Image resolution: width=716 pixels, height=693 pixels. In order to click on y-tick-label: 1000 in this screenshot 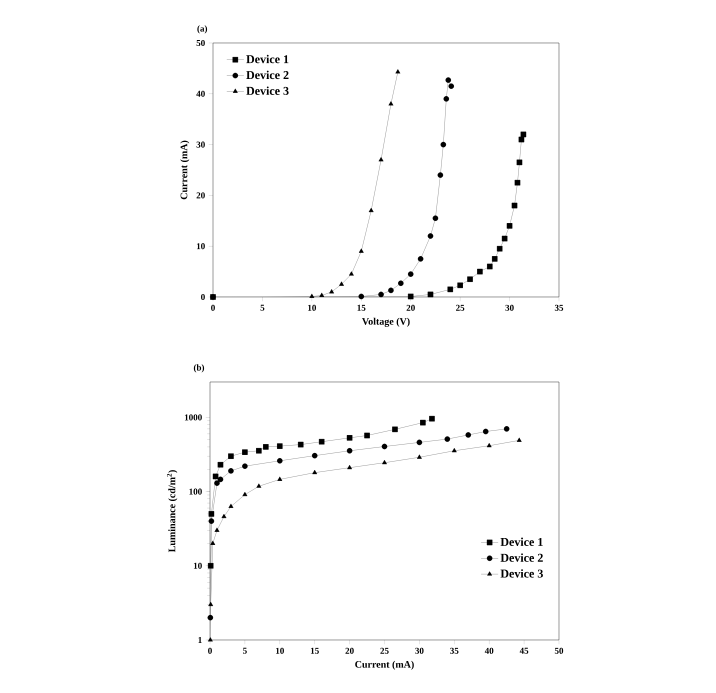, I will do `click(193, 417)`.